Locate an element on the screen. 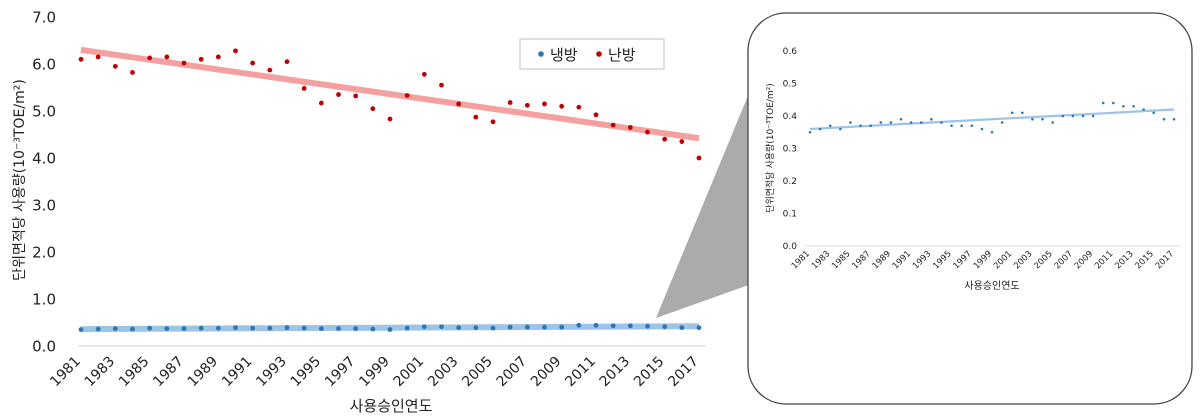  main-x-tick-label: 1999 is located at coordinates (374, 372).